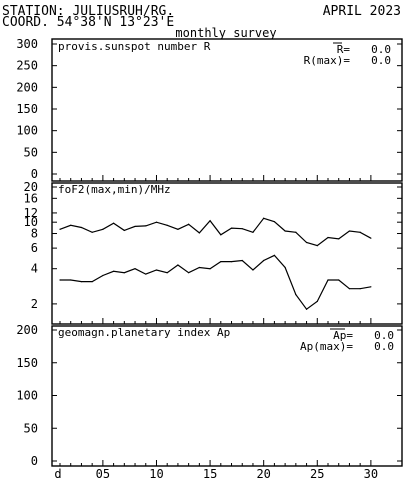 Image resolution: width=408 pixels, height=480 pixels. I want to click on y-tick-label: 16, so click(31, 198).